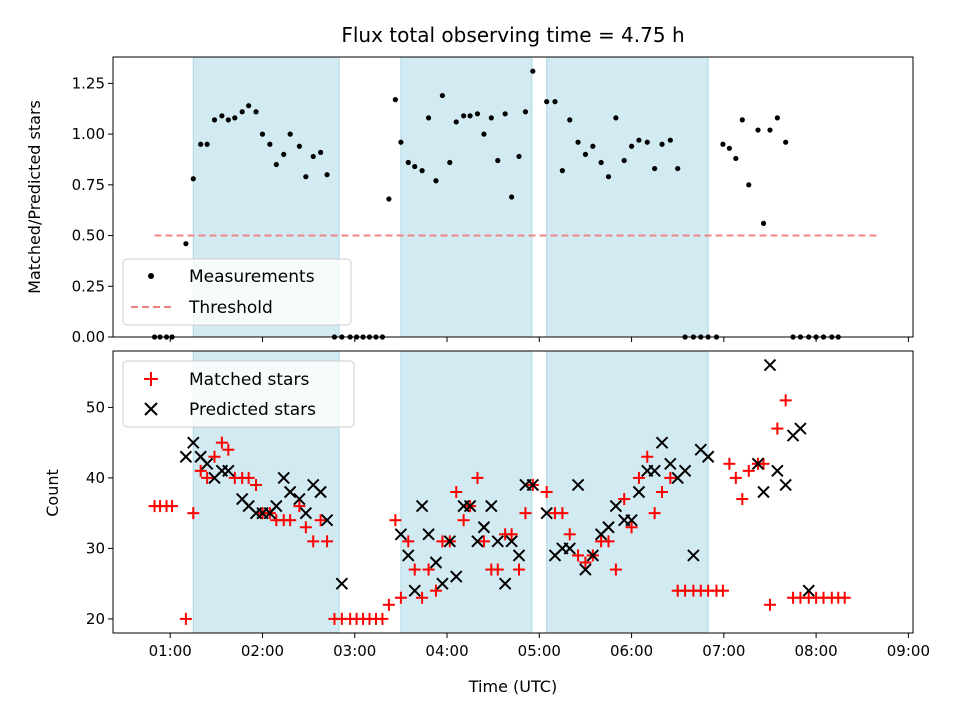  Describe the element at coordinates (512, 686) in the screenshot. I see `x-axis-label: Time (UTC)` at that location.